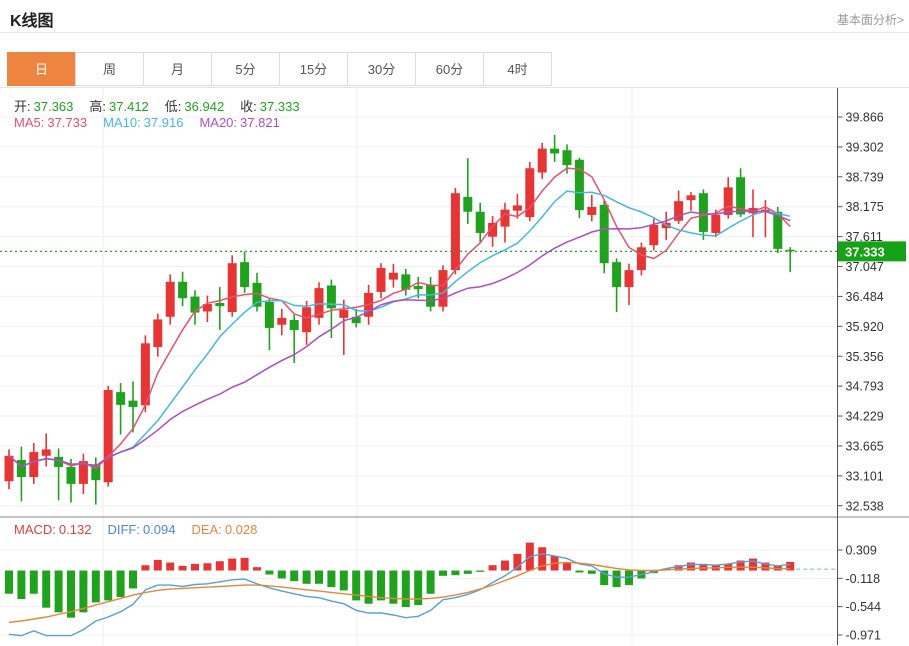 This screenshot has height=646, width=909. What do you see at coordinates (863, 635) in the screenshot?
I see `axis-label: -0.971` at bounding box center [863, 635].